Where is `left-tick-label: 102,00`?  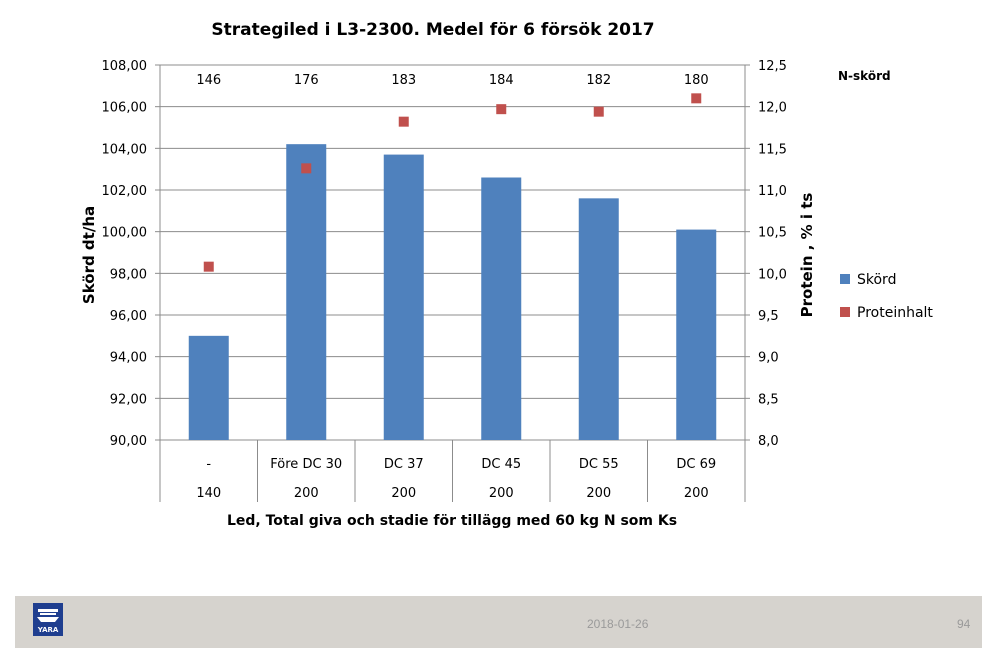 left-tick-label: 102,00 is located at coordinates (125, 191).